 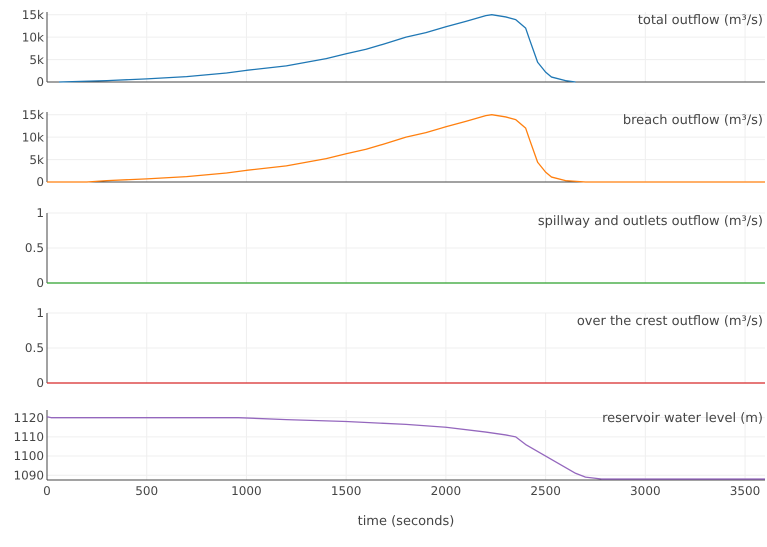 I want to click on x-axis-title: time (seconds), so click(x=406, y=521).